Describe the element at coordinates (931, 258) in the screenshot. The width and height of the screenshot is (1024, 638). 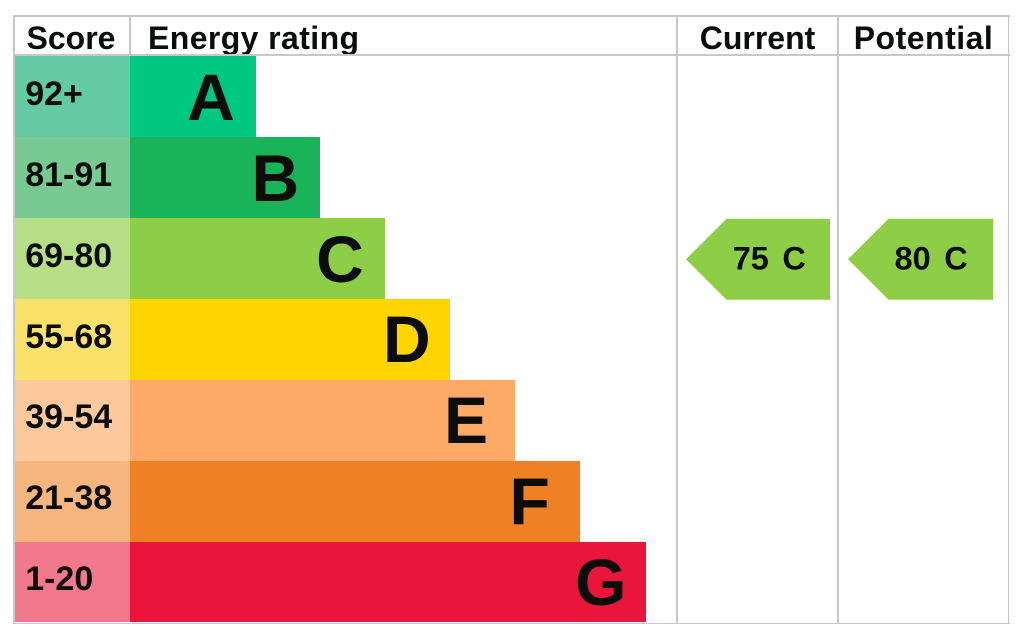
I see `svg-text: 80 C` at that location.